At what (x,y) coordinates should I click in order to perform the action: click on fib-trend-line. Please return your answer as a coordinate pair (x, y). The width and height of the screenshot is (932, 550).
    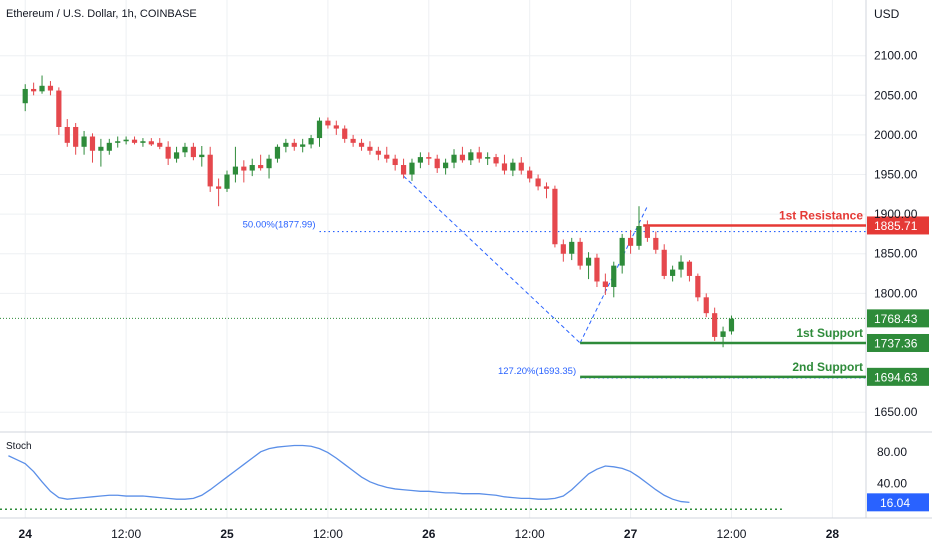
    Looking at the image, I should click on (492, 259).